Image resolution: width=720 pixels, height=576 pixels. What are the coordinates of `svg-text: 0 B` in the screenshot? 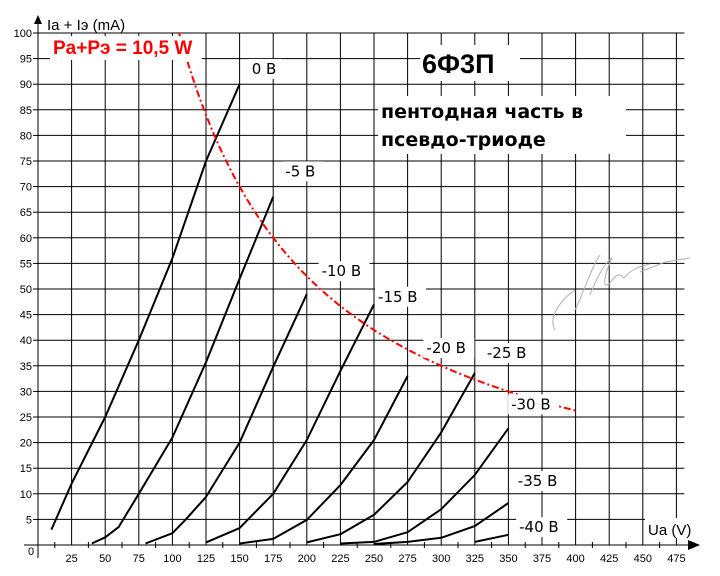 It's located at (264, 69).